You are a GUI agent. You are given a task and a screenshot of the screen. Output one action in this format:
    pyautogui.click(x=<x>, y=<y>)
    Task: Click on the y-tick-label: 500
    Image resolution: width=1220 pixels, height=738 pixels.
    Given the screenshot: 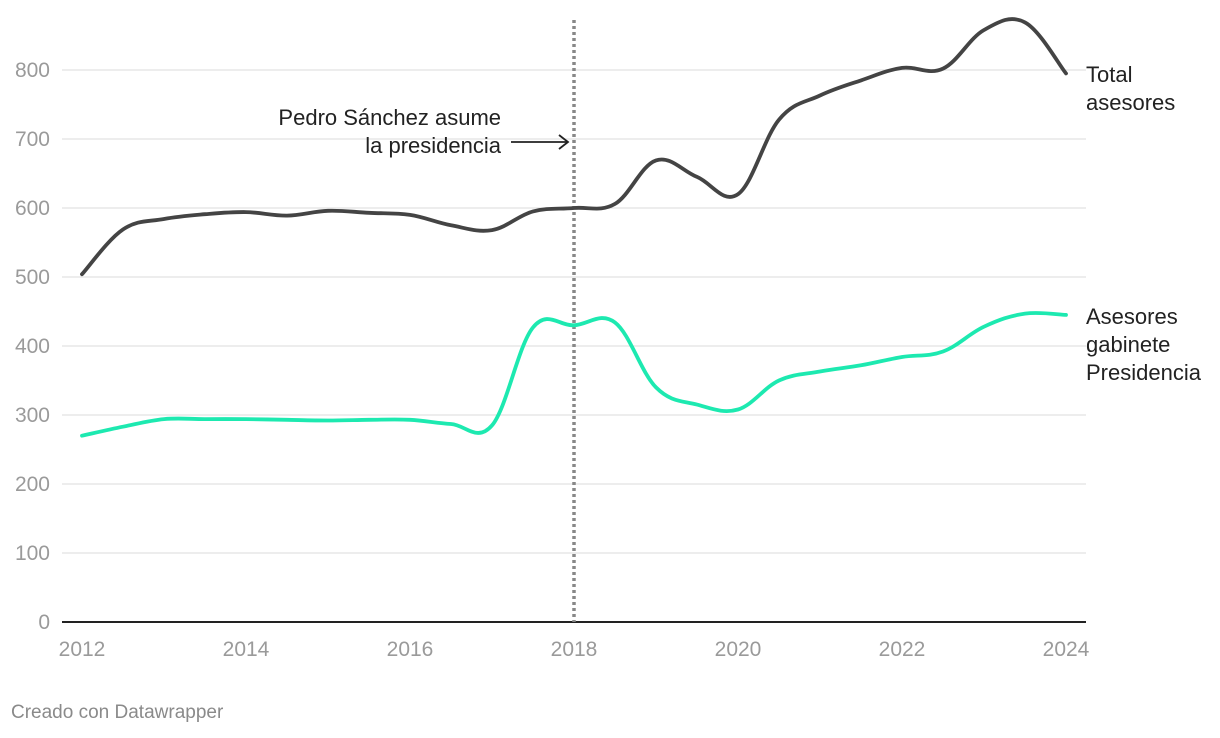 What is the action you would take?
    pyautogui.click(x=32, y=277)
    